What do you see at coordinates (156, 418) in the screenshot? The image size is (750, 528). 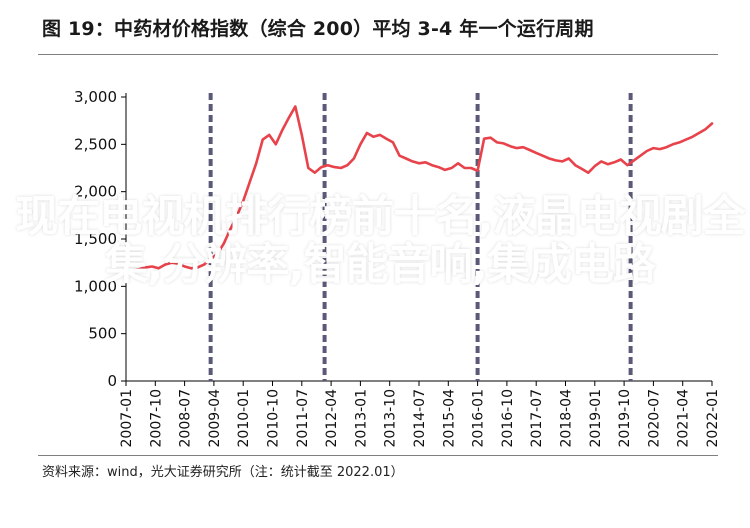 I see `x-tick-label: 2007-10` at bounding box center [156, 418].